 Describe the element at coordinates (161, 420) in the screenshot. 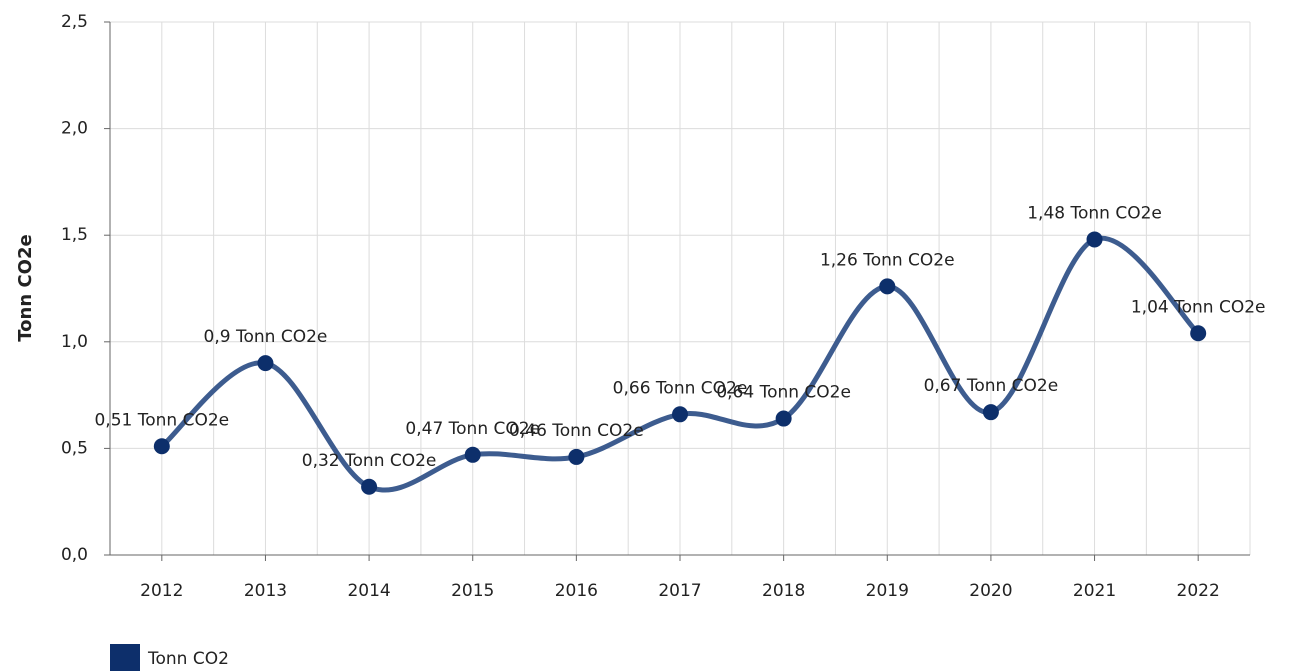

I see `value-label: 0,51 Tonn CO2e` at that location.